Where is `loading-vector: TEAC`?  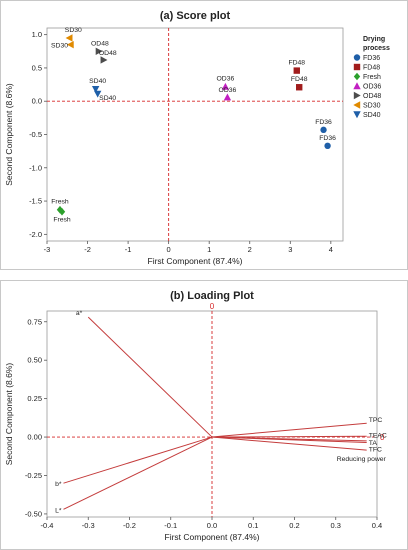 loading-vector: TEAC is located at coordinates (299, 435).